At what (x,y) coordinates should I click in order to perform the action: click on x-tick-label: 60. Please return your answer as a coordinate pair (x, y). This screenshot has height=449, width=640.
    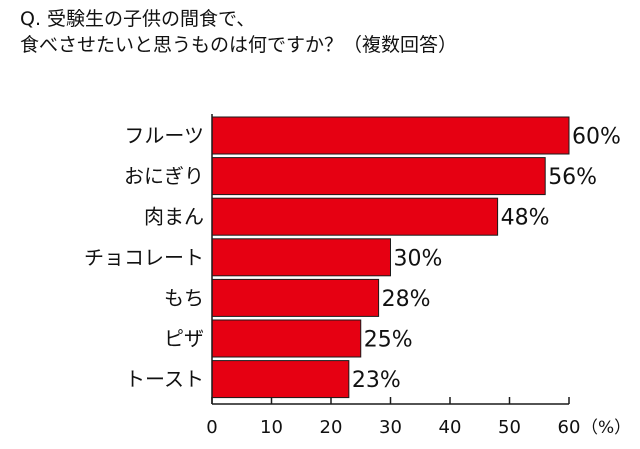
    Looking at the image, I should click on (569, 427).